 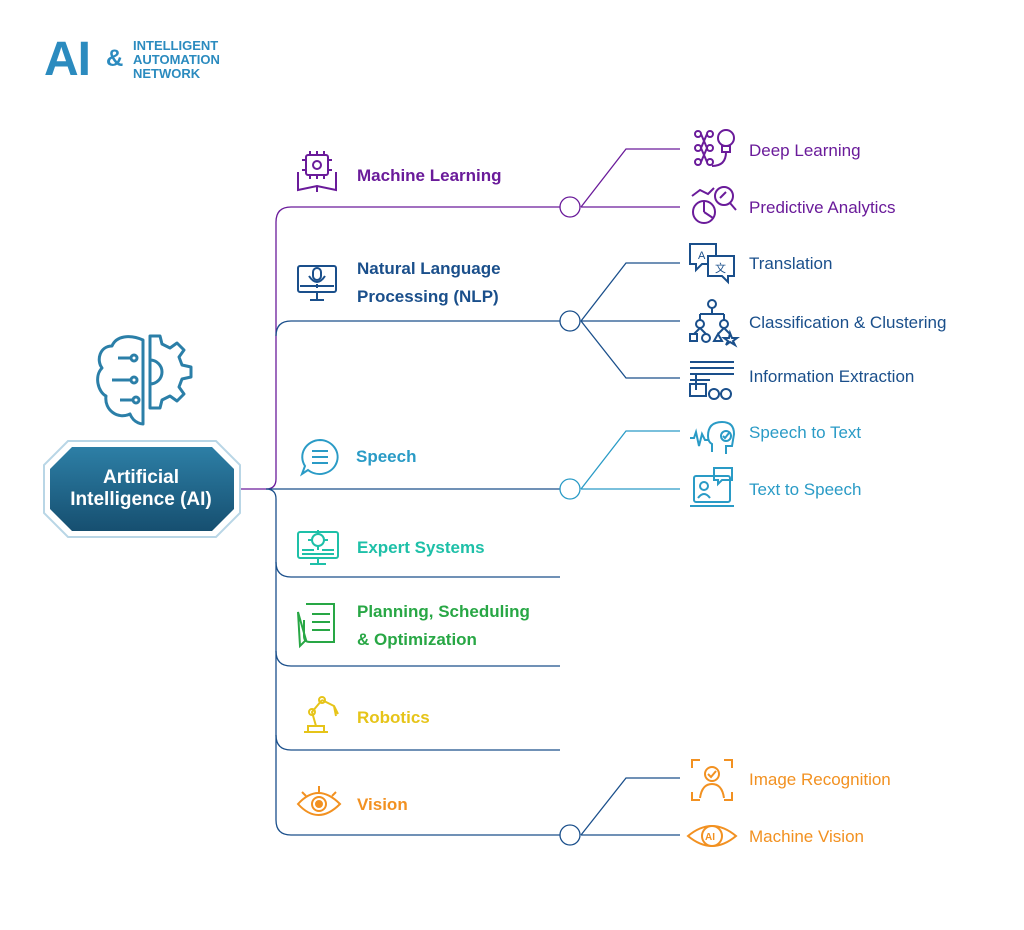 I want to click on logo-wordmark: INTELLIGENT AUTOMATION NETWORK, so click(x=176, y=60).